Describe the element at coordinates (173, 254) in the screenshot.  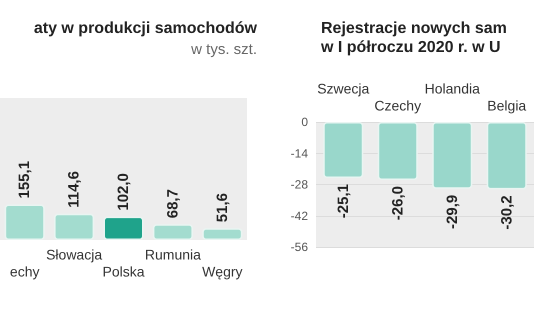
I see `x-tick-label: Rumunia` at that location.